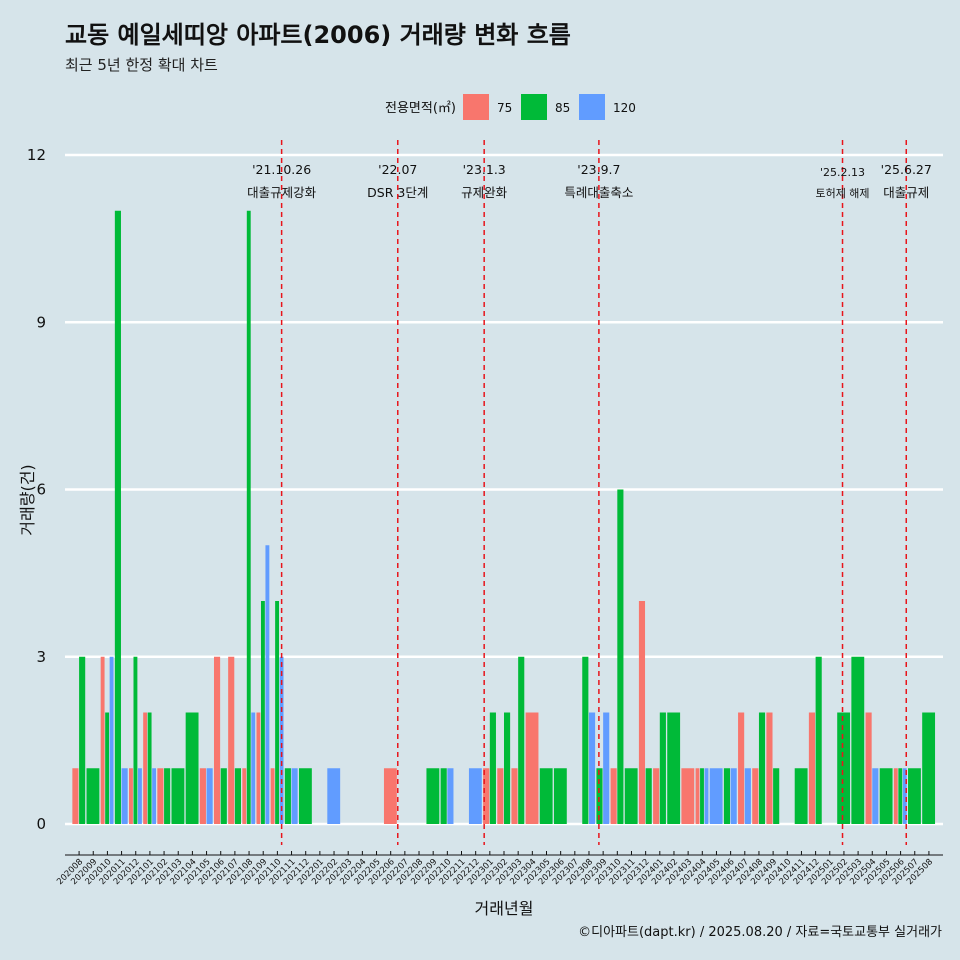 The image size is (960, 960). What do you see at coordinates (842, 193) in the screenshot?
I see `event-label: 토허제 해제` at bounding box center [842, 193].